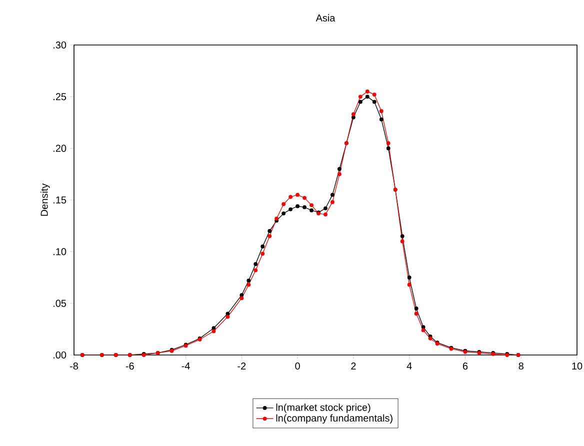 The image size is (584, 446). I want to click on legend-label: ln(market stock price), so click(323, 408).